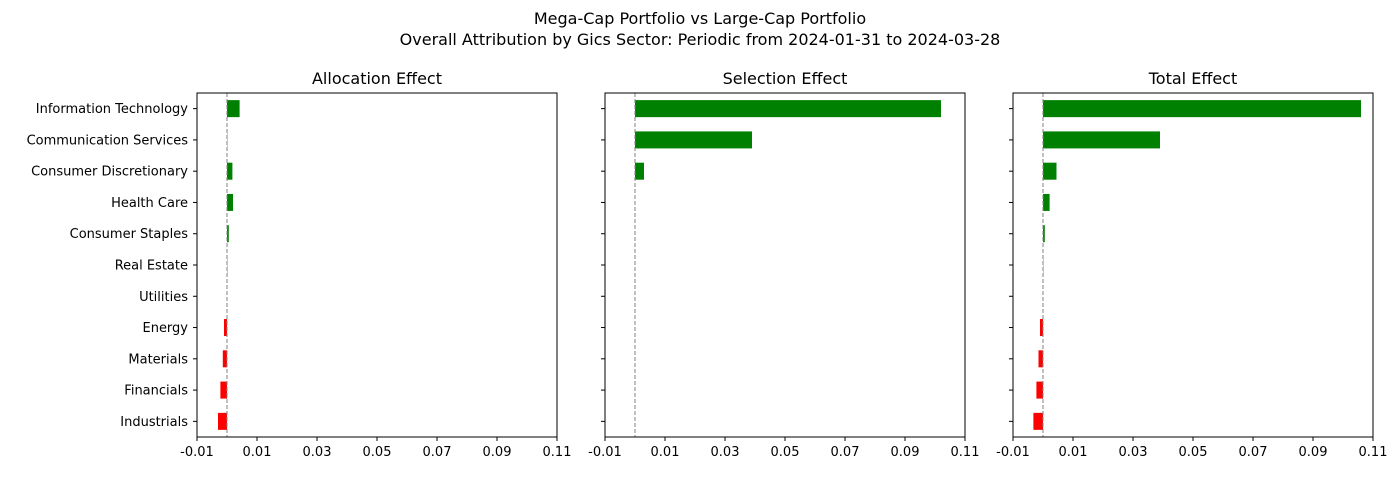 The width and height of the screenshot is (1400, 480). What do you see at coordinates (156, 391) in the screenshot?
I see `y-tick-label: Financials` at bounding box center [156, 391].